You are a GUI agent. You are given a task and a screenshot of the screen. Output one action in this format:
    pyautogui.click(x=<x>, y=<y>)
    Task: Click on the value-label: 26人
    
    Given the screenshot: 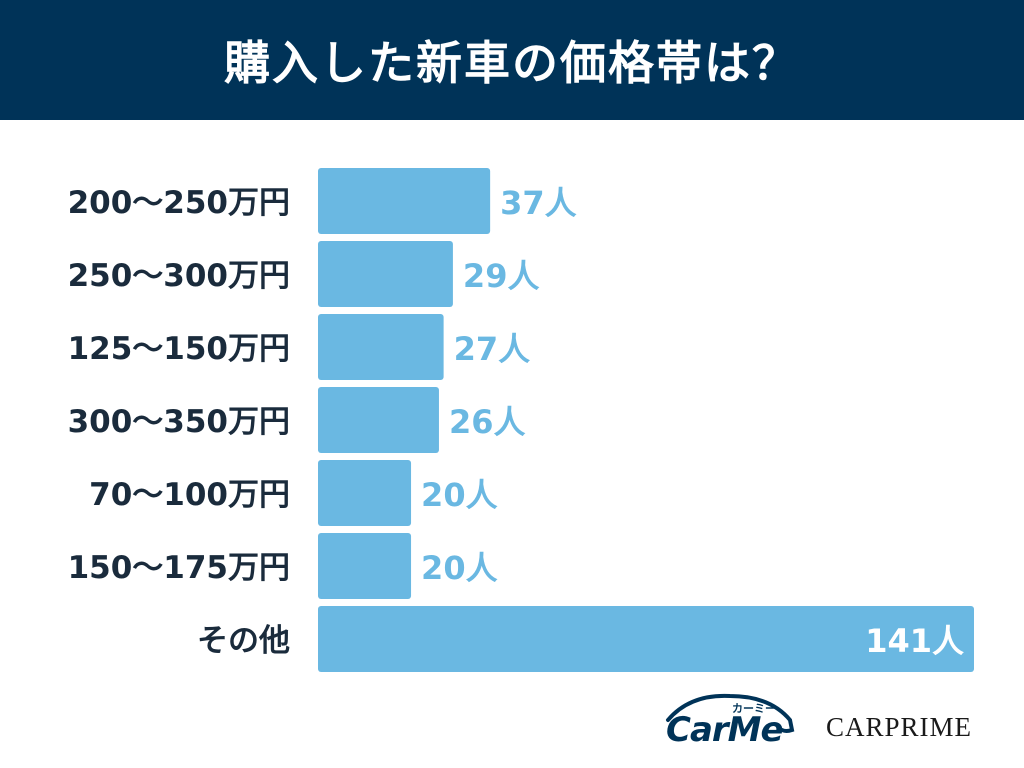 What is the action you would take?
    pyautogui.click(x=487, y=422)
    